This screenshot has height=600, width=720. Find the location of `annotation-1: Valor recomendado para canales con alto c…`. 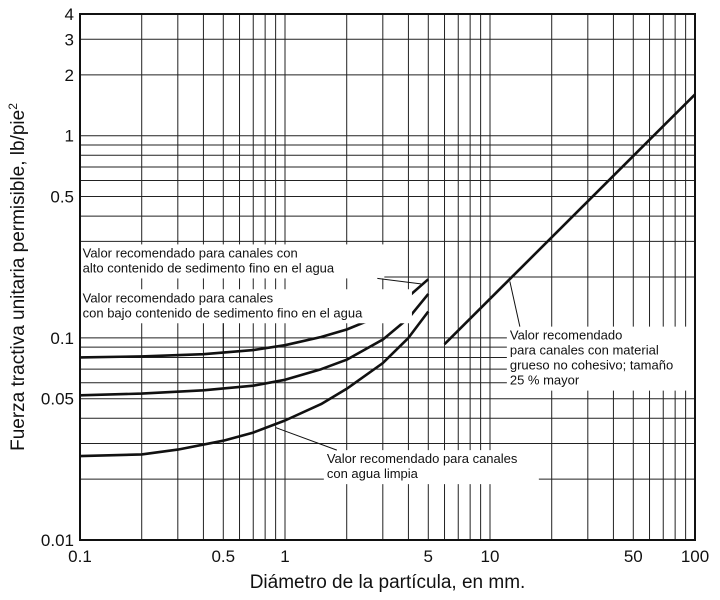

annotation-1: Valor recomendado para canales con alto c… is located at coordinates (250, 264).